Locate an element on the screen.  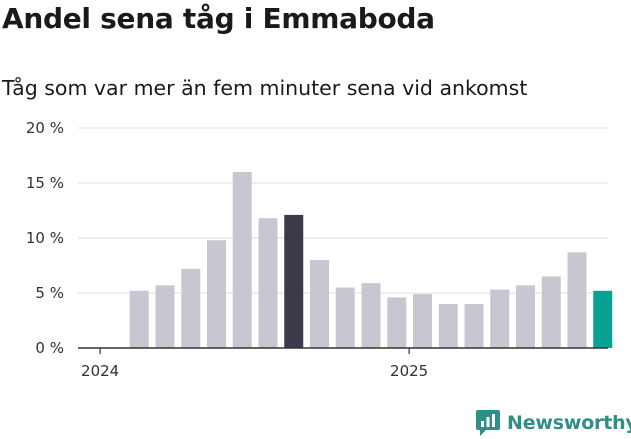
y-tick-label: 20 % is located at coordinates (45, 128).